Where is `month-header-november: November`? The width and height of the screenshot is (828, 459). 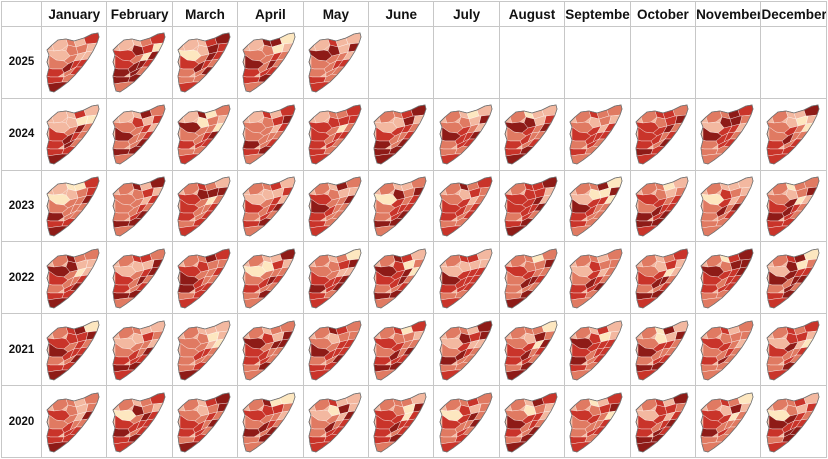 month-header-november: November is located at coordinates (728, 14).